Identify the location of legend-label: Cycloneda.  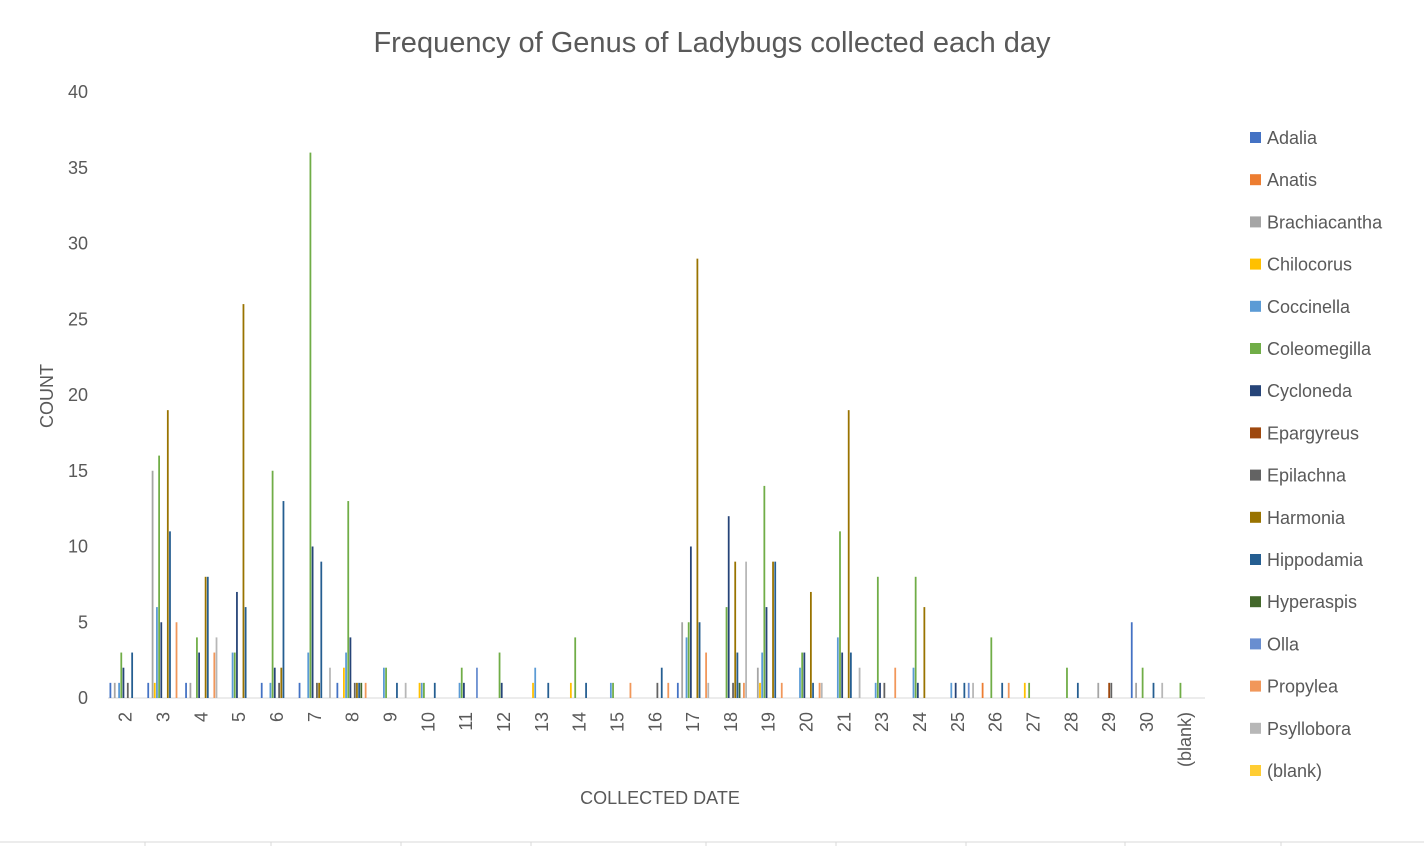
(1310, 391).